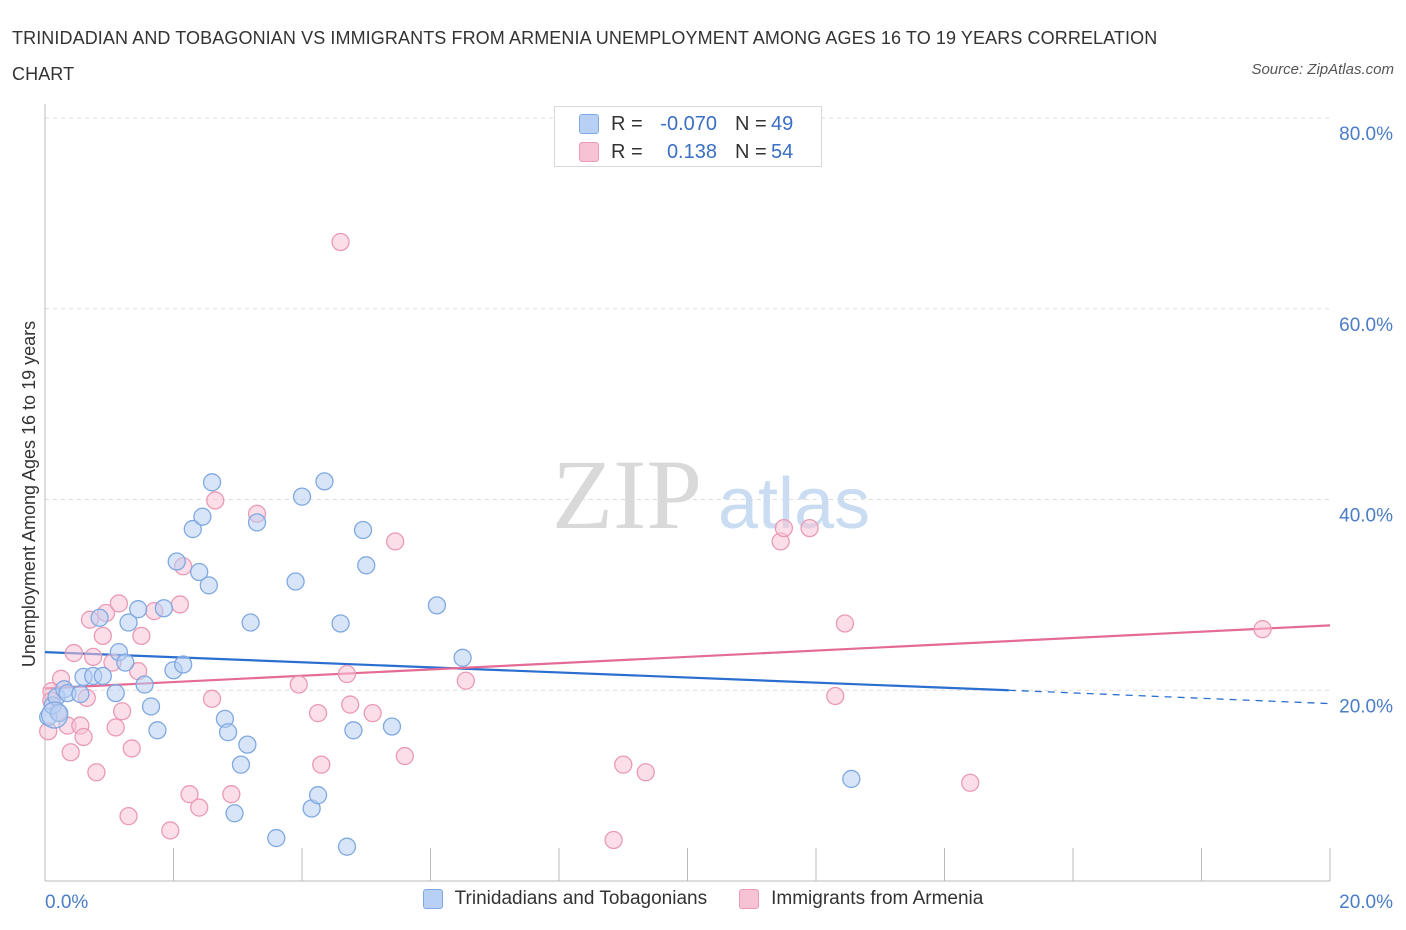  I want to click on legend-item-armenia: Immigrants from Armenia, so click(861, 899).